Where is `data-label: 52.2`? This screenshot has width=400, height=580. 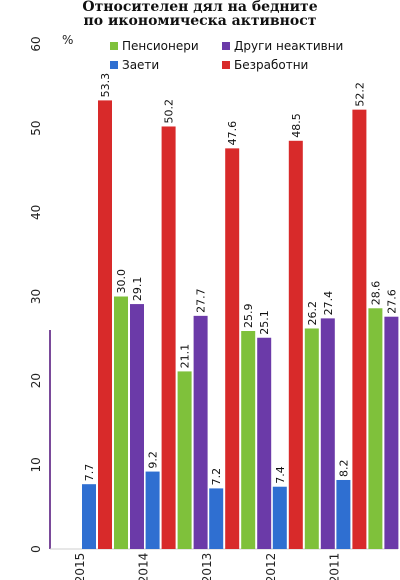 data-label: 52.2 is located at coordinates (359, 94).